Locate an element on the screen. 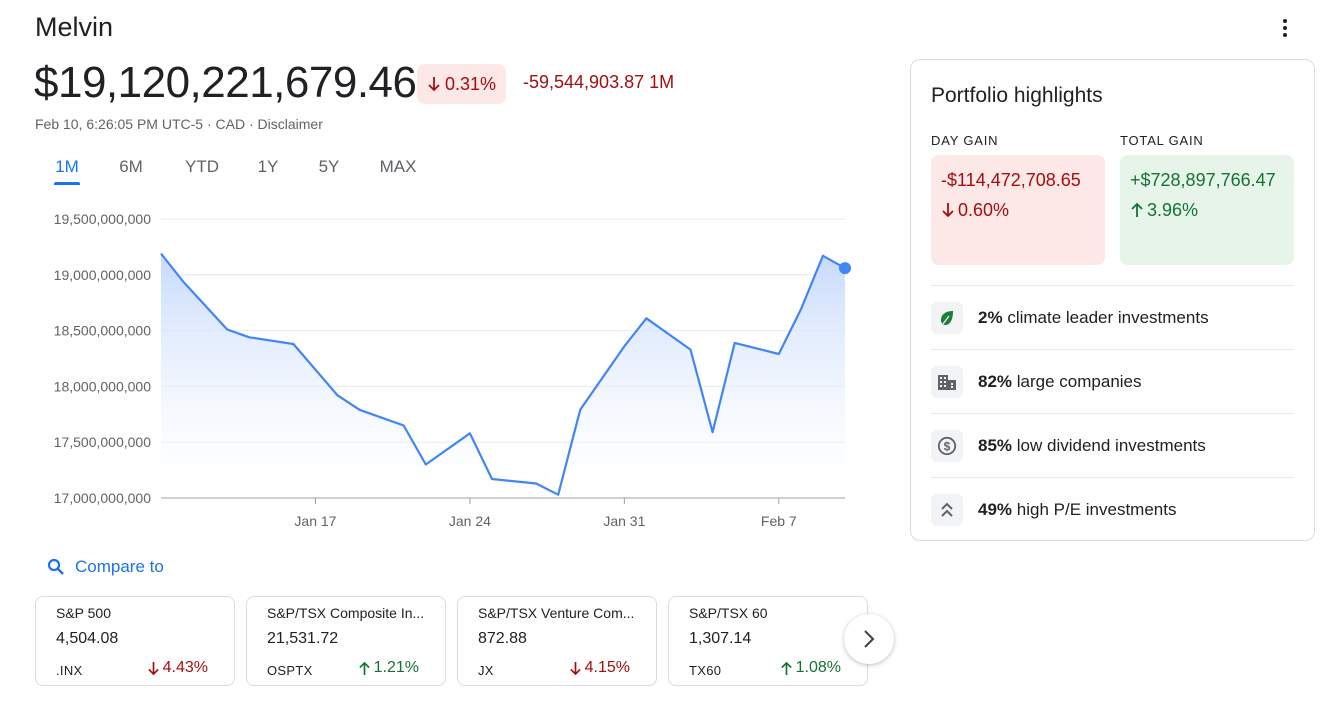  index-change: 4.15% is located at coordinates (599, 668).